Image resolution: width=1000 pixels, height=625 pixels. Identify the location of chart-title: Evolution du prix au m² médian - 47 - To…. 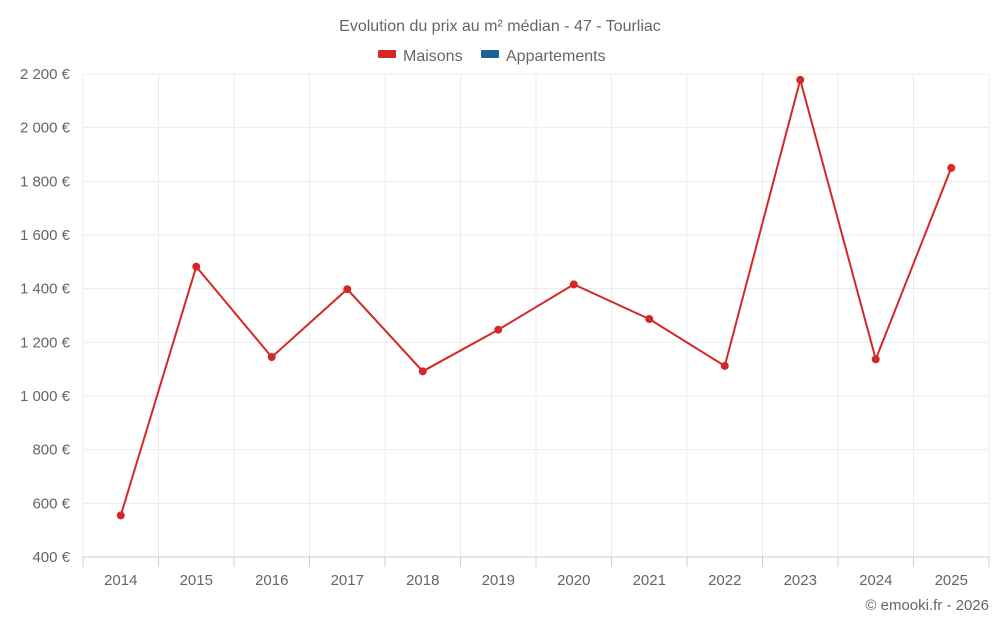
(500, 26).